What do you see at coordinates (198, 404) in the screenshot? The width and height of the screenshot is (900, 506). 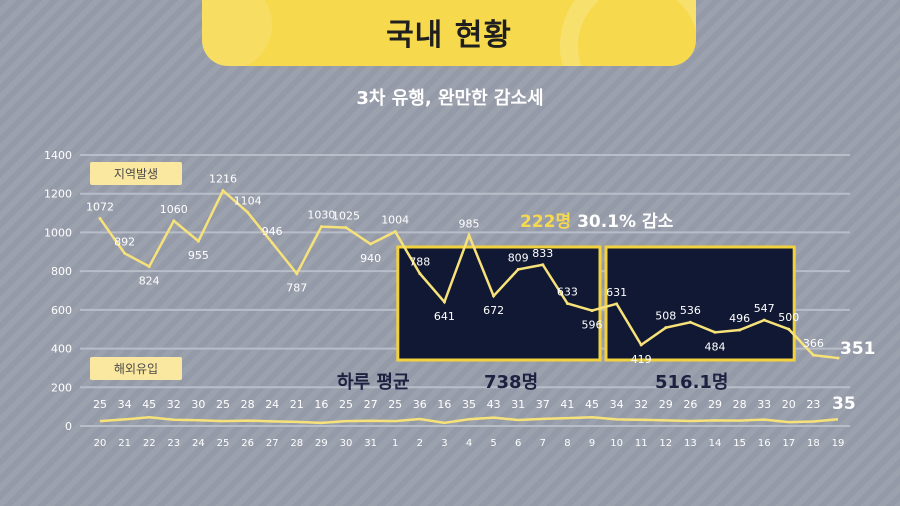 I see `imported-data-label: 30` at bounding box center [198, 404].